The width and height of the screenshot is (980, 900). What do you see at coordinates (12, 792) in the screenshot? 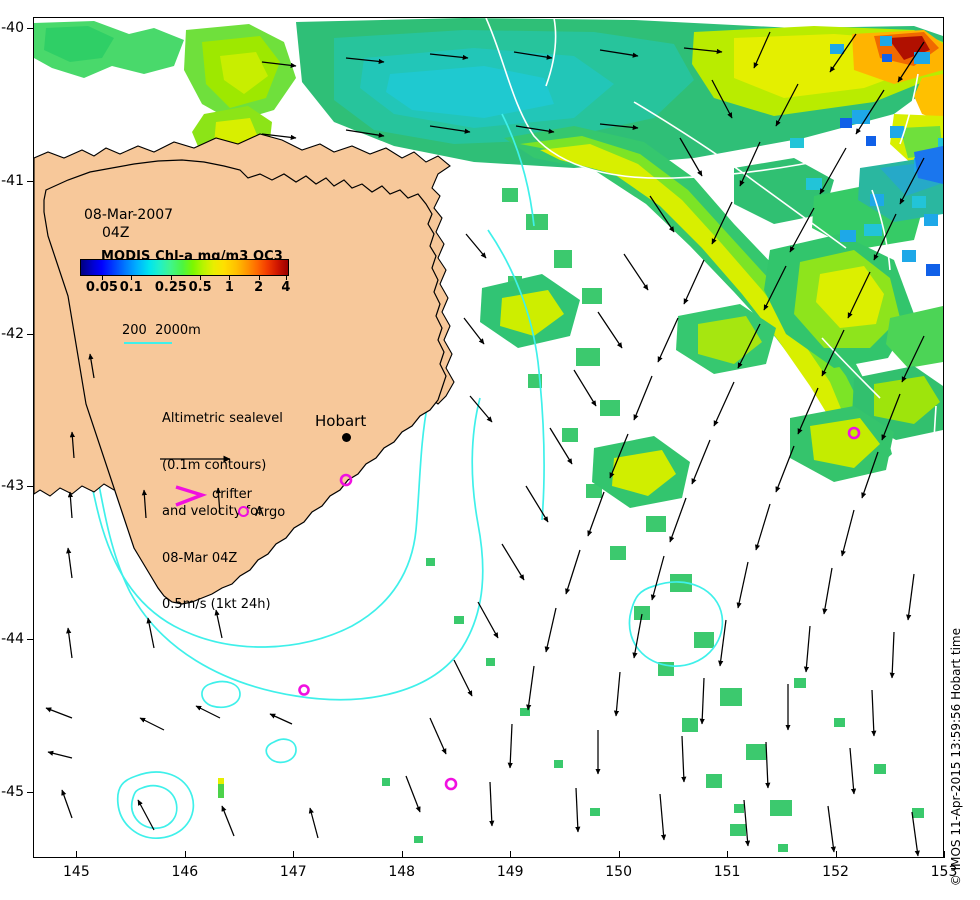
I see `y-axis-tick-label: -45` at bounding box center [12, 792].